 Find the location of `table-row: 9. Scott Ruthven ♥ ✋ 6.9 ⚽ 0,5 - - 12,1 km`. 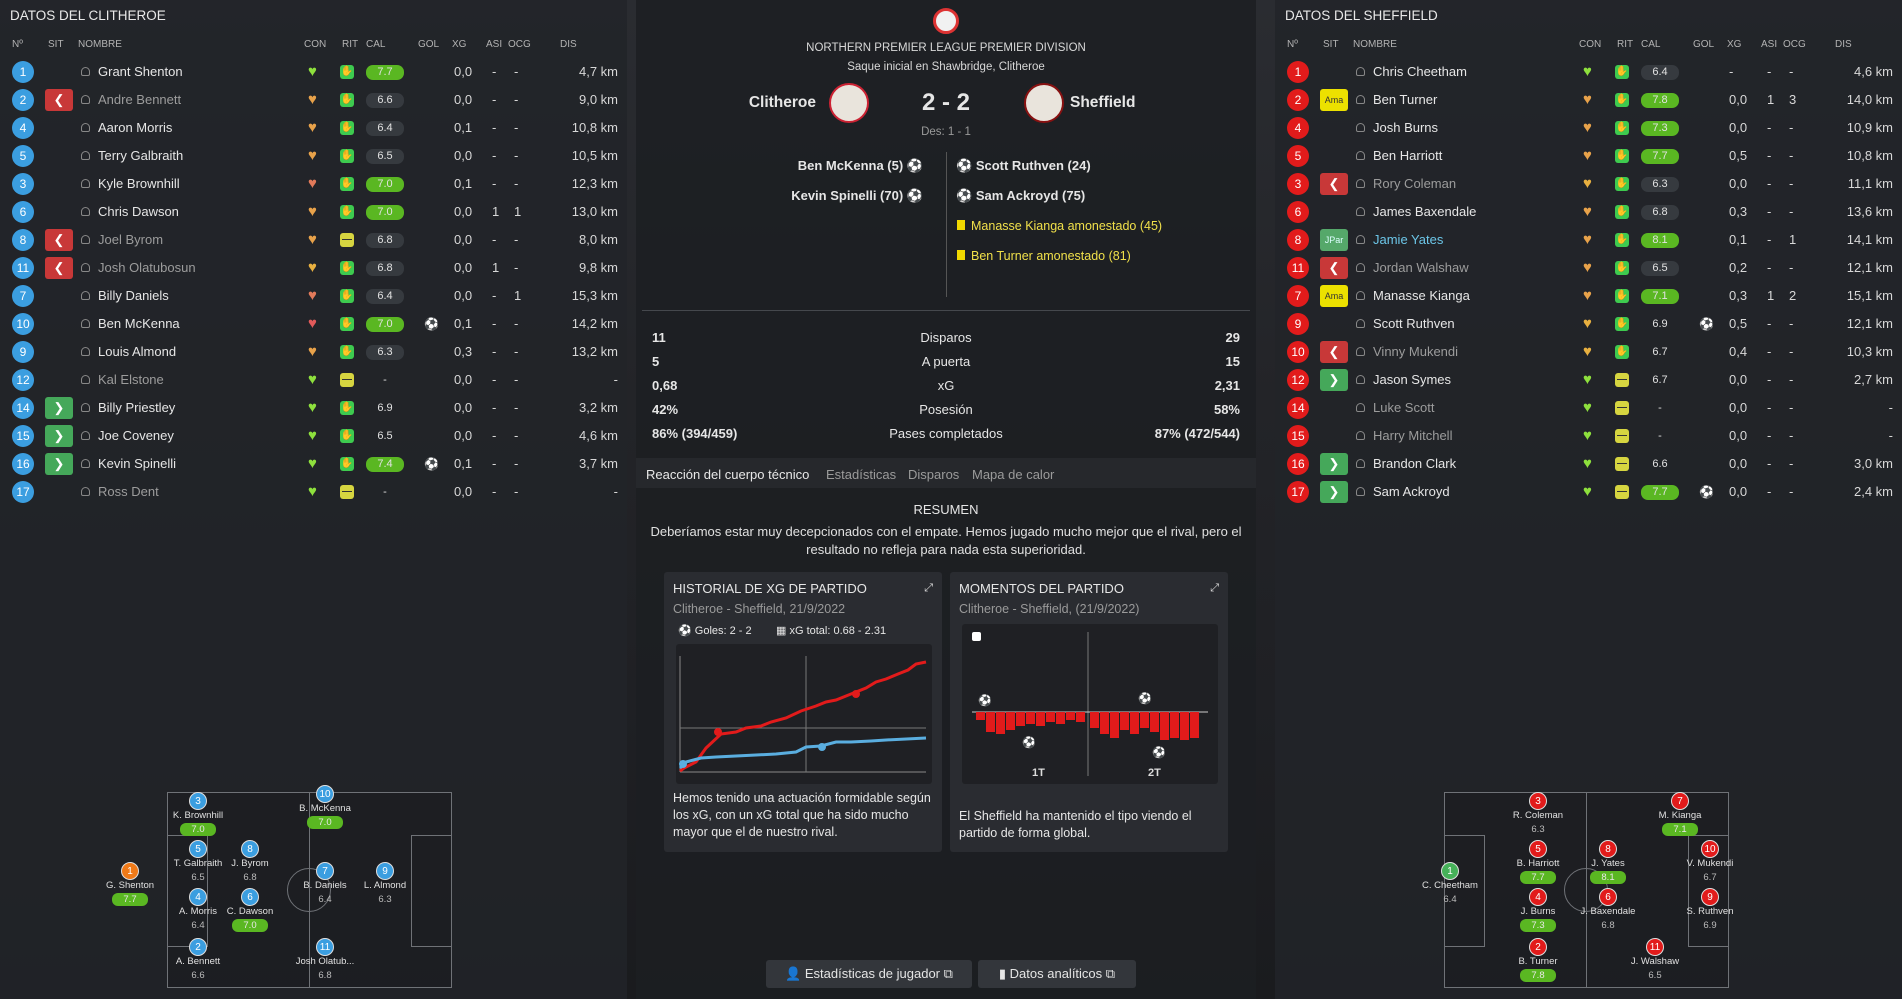

table-row: 9. Scott Ruthven ♥ ✋ 6.9 ⚽ 0,5 - - 12,1 km is located at coordinates (1588, 324).